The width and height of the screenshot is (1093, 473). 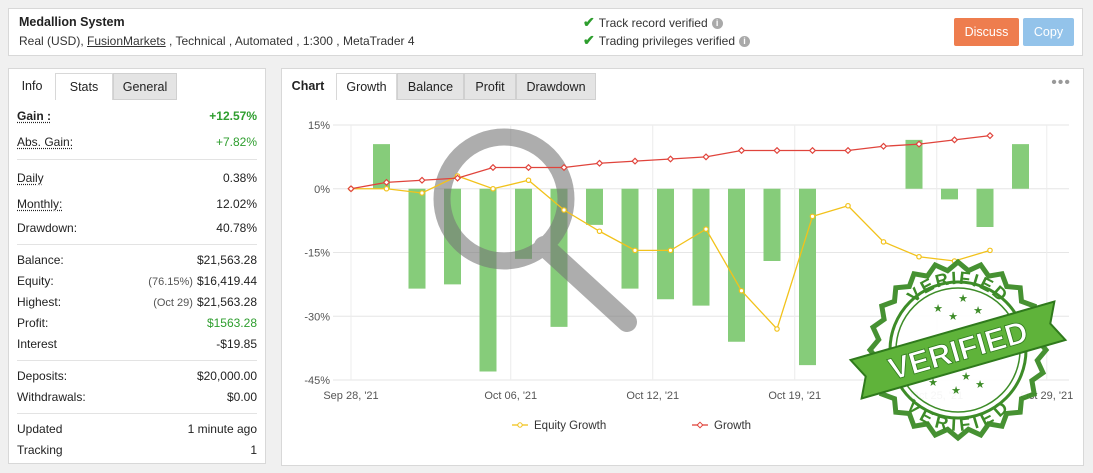 What do you see at coordinates (173, 303) in the screenshot?
I see `highest-date: (Oct 29)` at bounding box center [173, 303].